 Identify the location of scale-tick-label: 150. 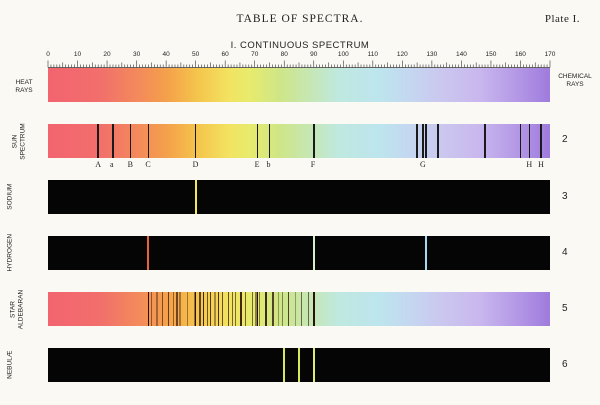
(491, 54).